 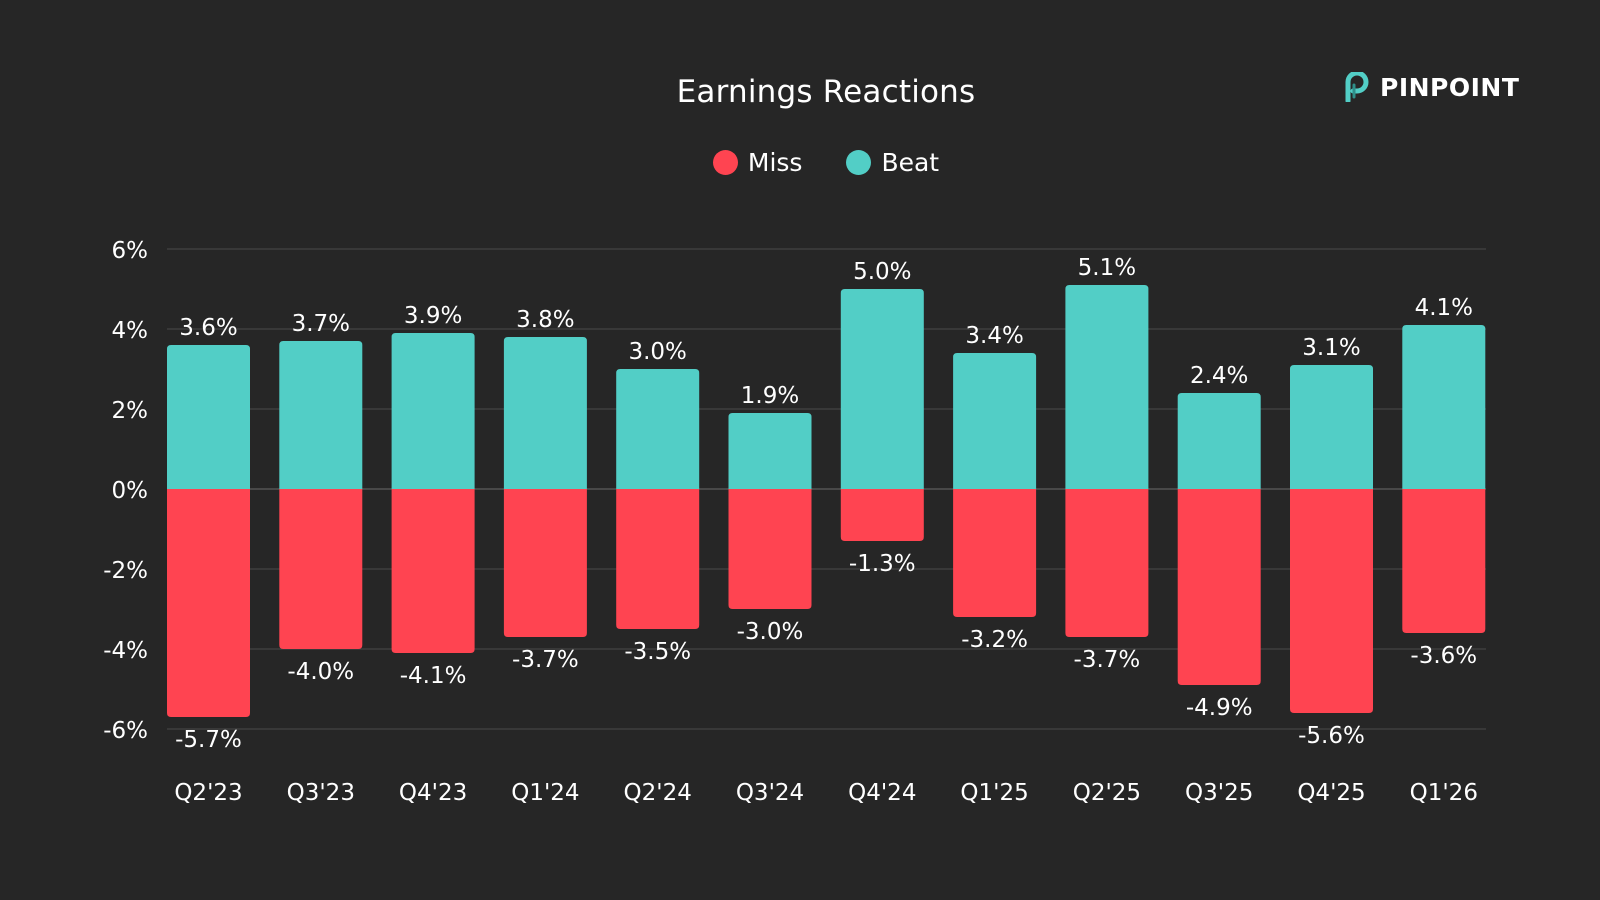 I want to click on legend-label-miss: Miss, so click(x=775, y=162).